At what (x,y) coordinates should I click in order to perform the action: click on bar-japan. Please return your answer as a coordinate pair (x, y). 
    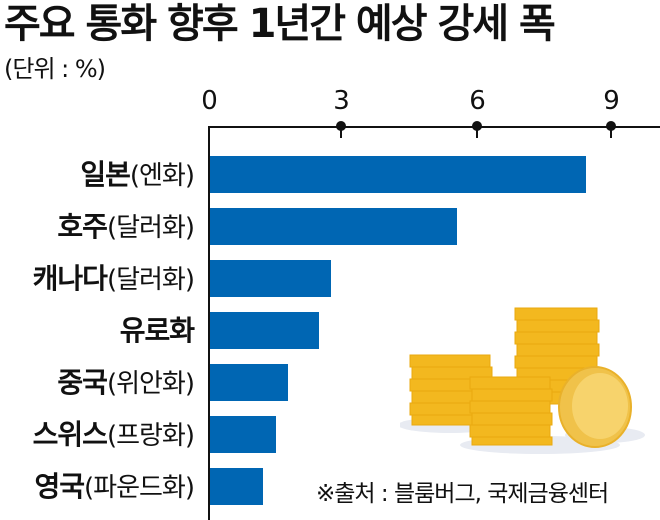
    Looking at the image, I should click on (398, 174).